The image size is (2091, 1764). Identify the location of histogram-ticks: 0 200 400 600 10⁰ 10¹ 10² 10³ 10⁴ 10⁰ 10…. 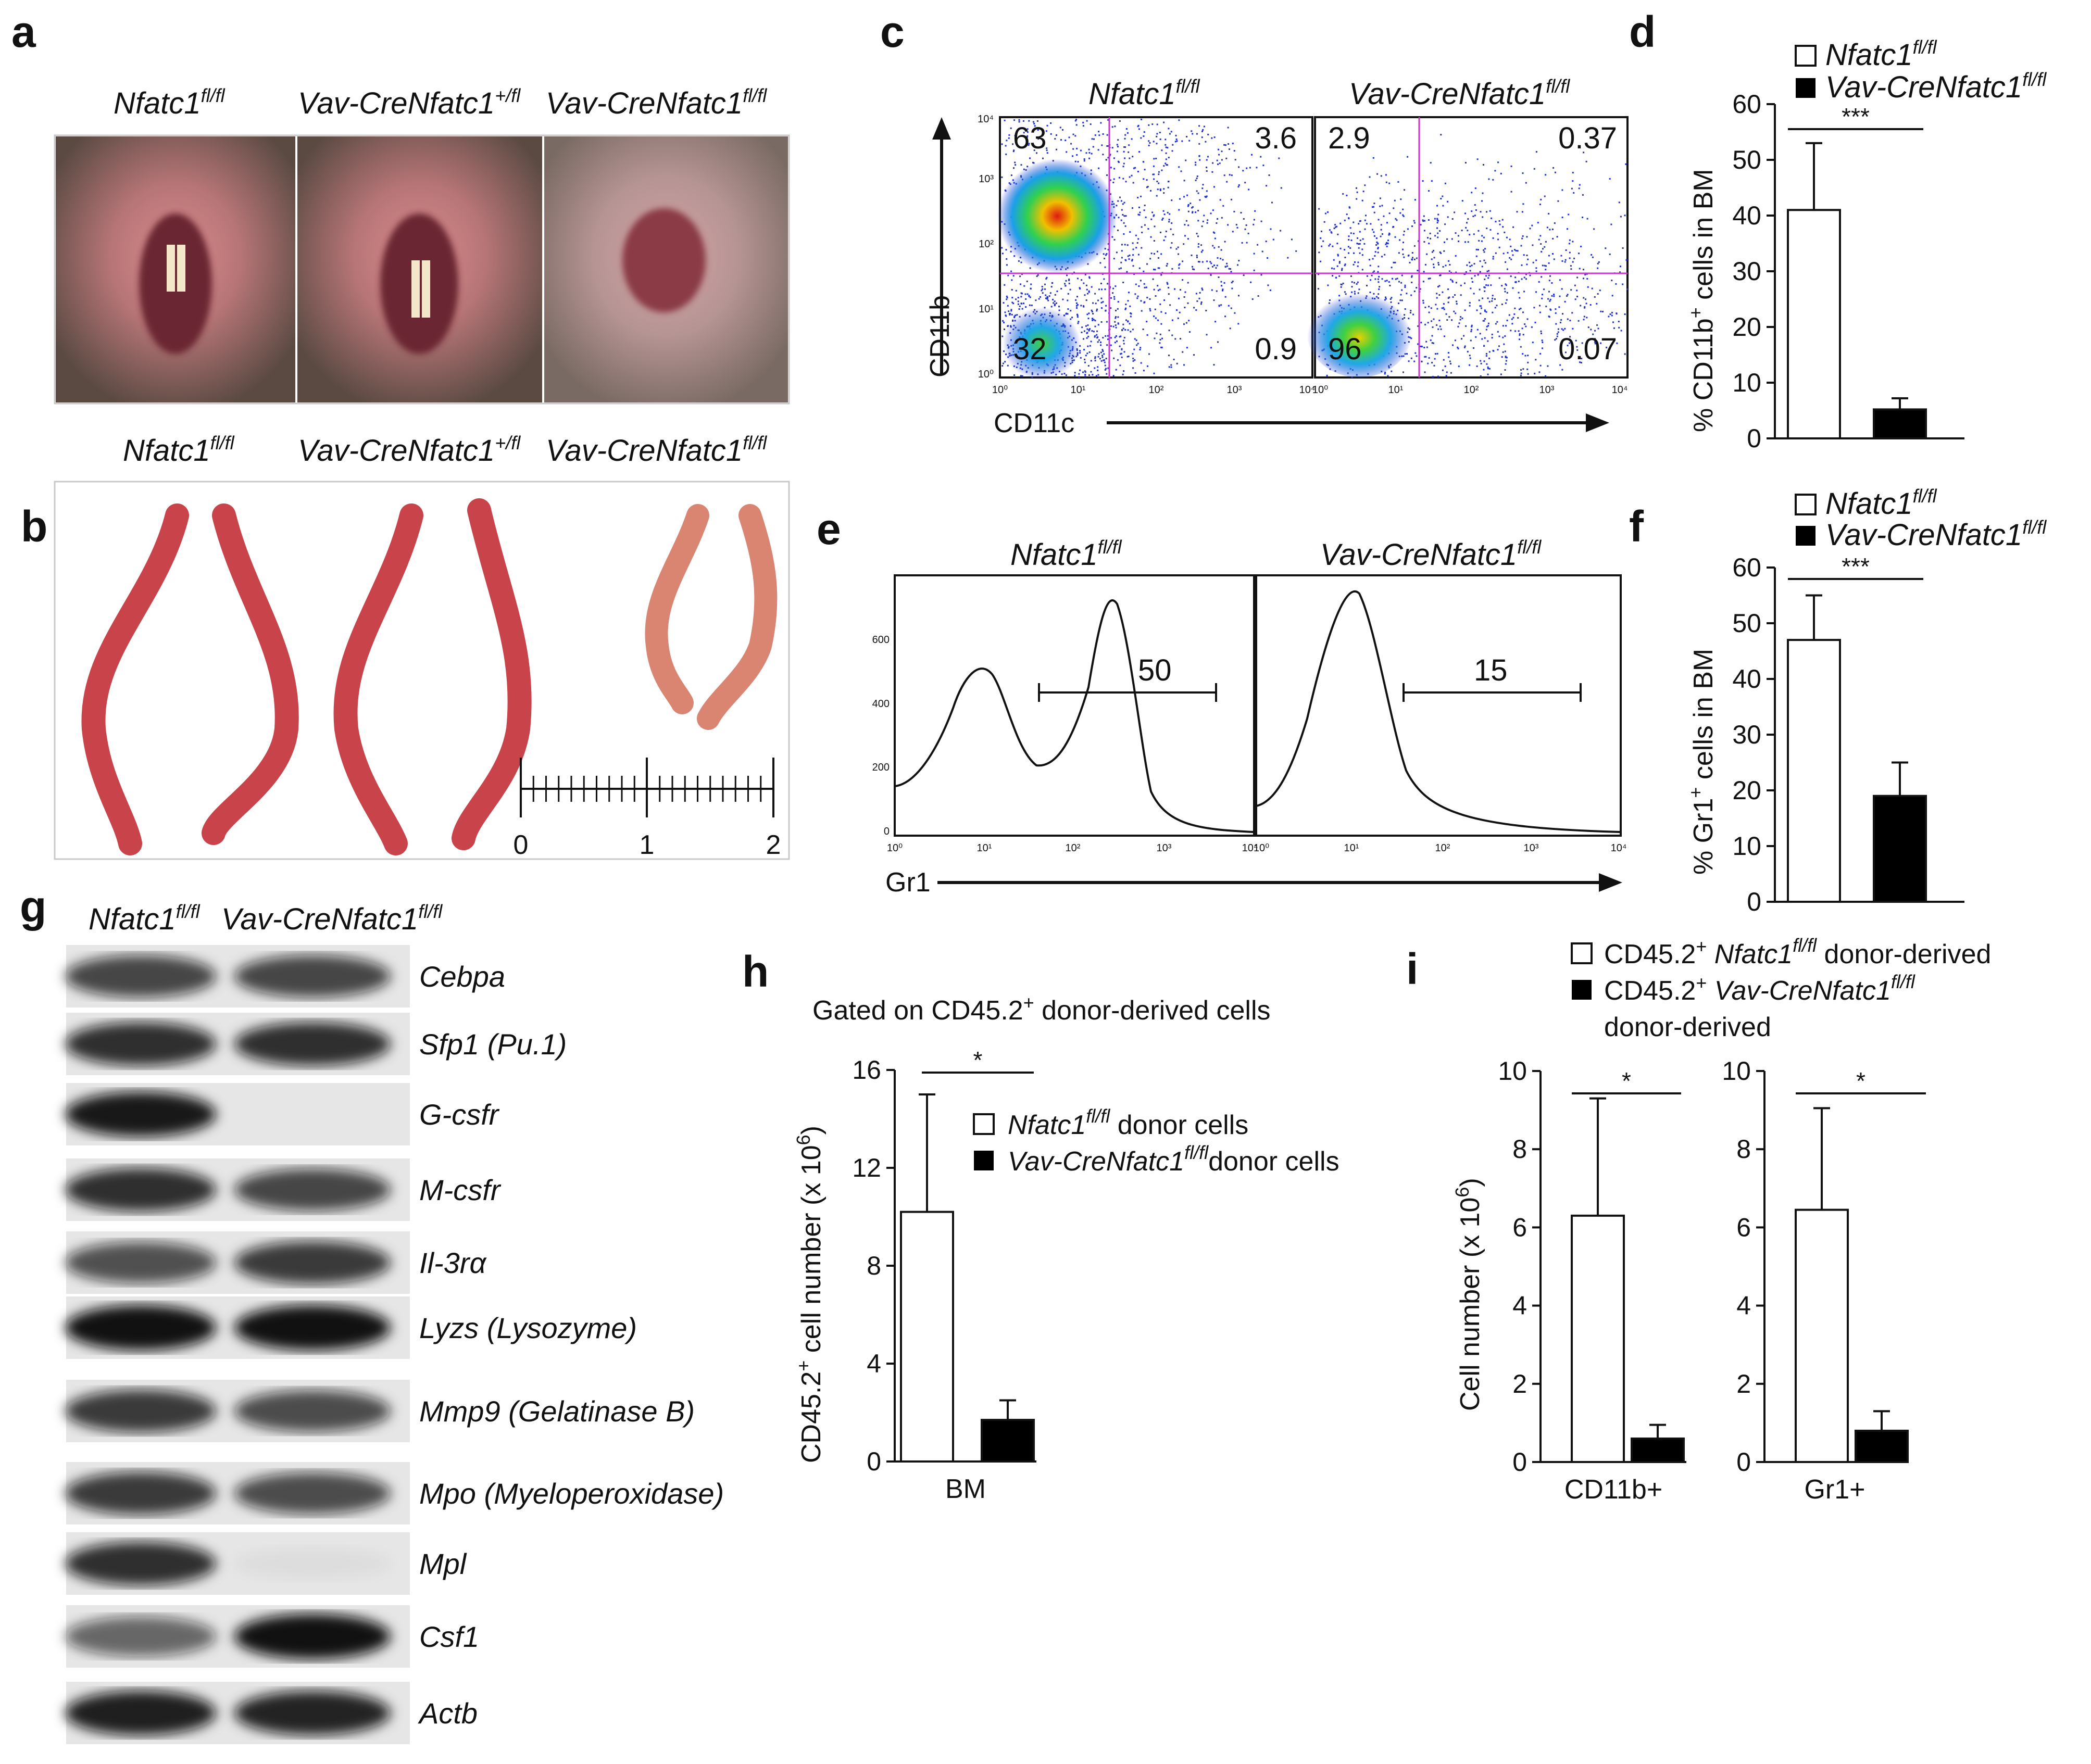
(1249, 744).